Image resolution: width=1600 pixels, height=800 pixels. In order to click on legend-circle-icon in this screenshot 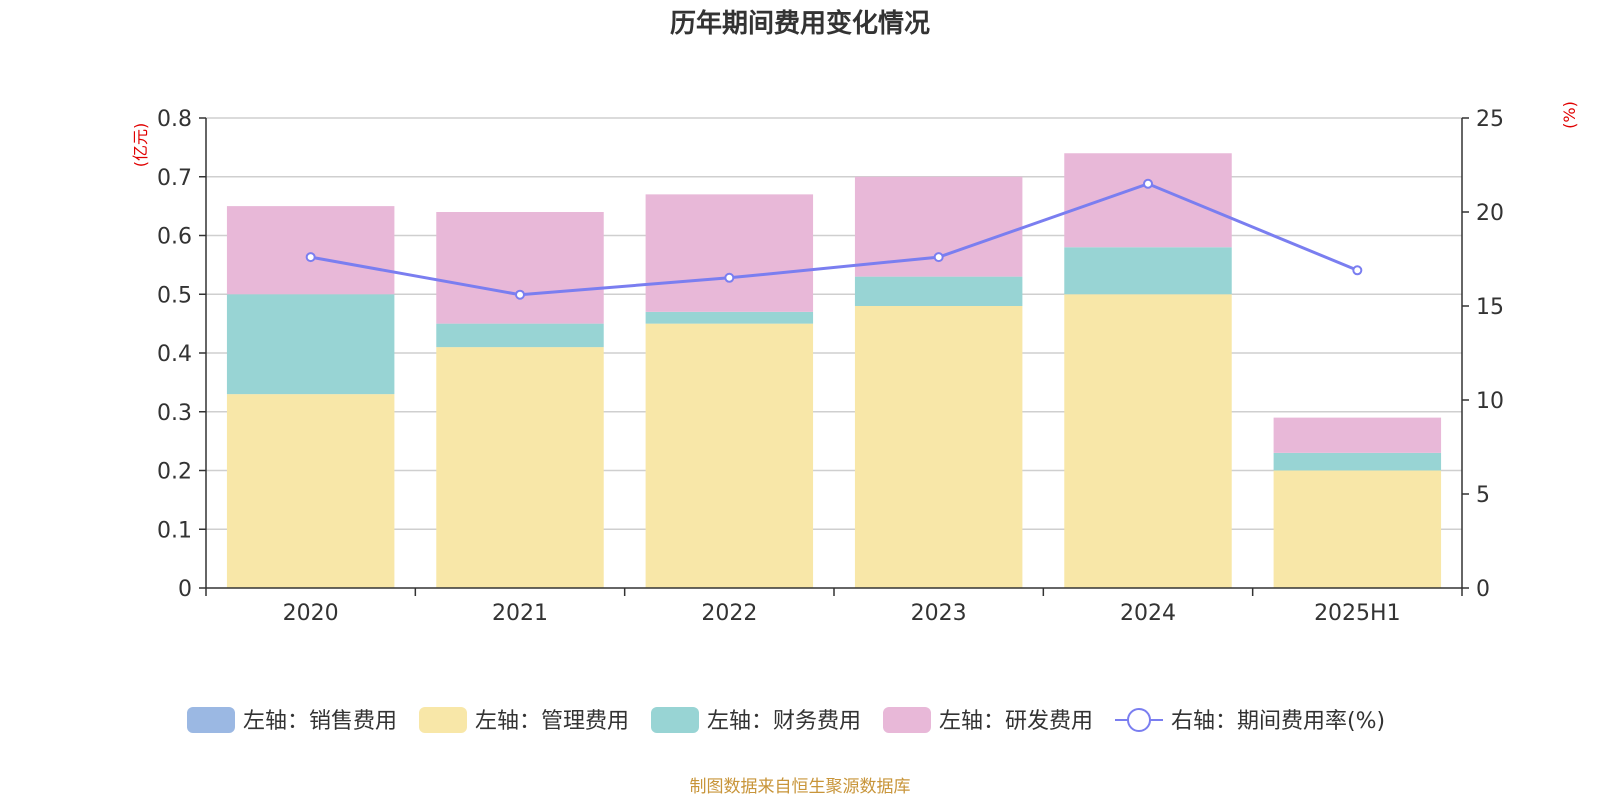, I will do `click(1139, 720)`.